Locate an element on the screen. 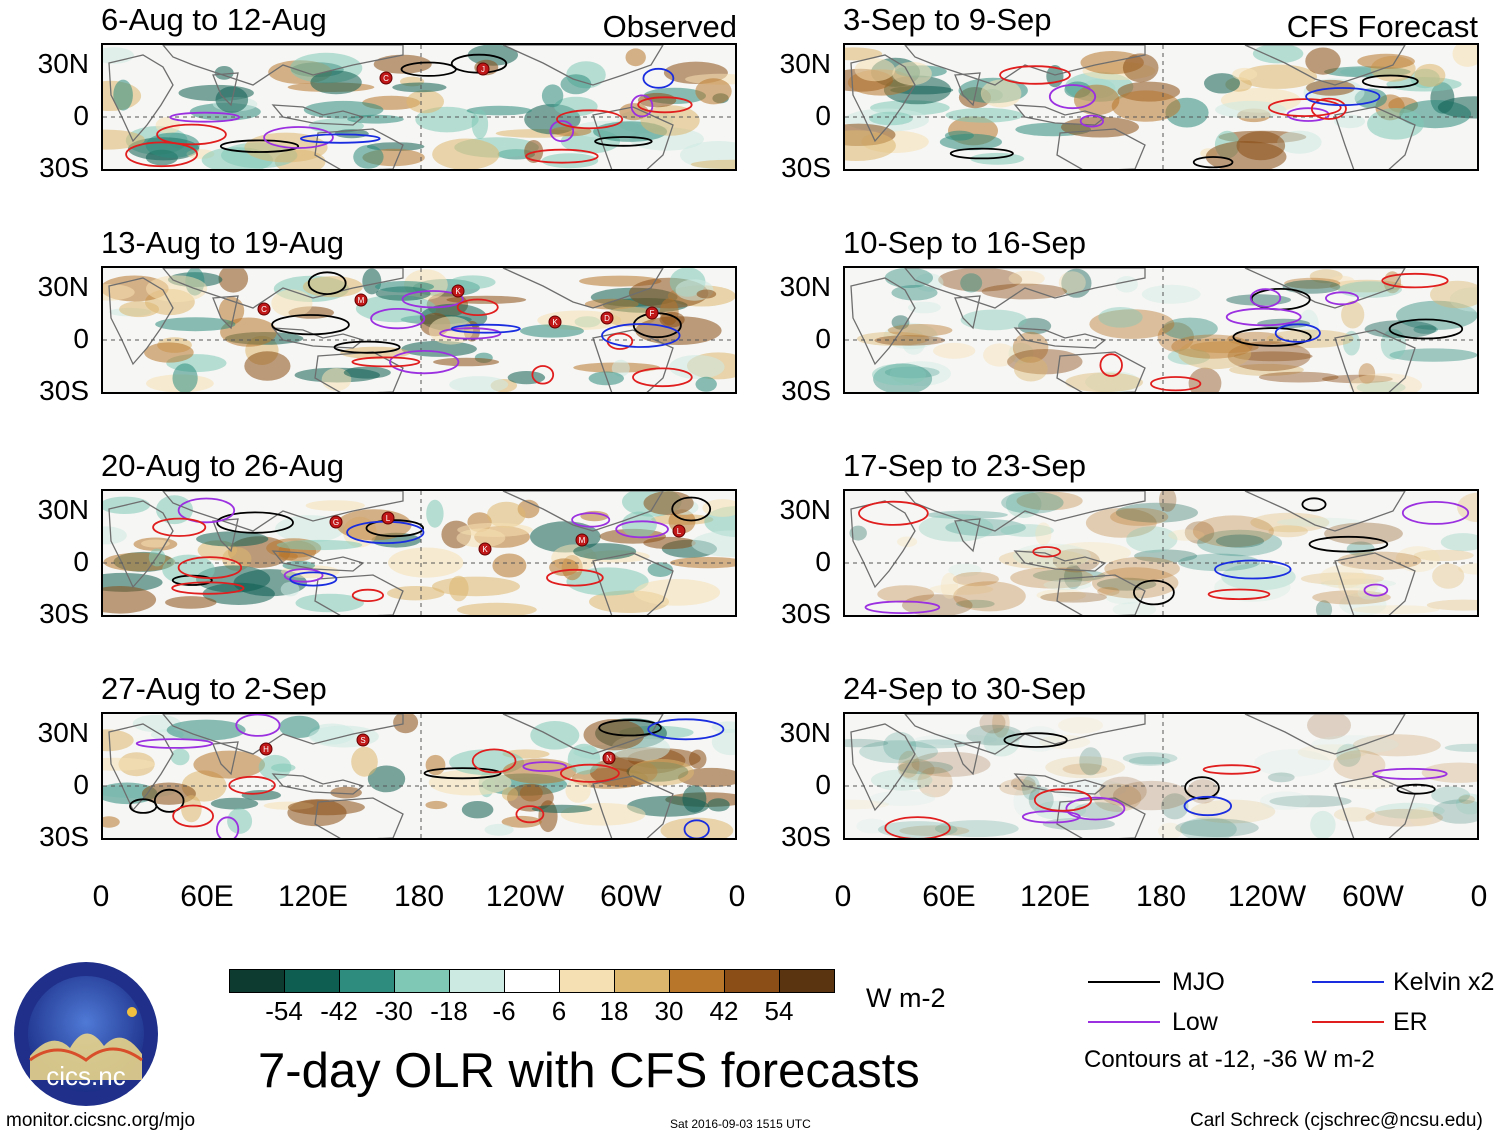 This screenshot has width=1510, height=1137. latitude-label: 0 is located at coordinates (81, 784).